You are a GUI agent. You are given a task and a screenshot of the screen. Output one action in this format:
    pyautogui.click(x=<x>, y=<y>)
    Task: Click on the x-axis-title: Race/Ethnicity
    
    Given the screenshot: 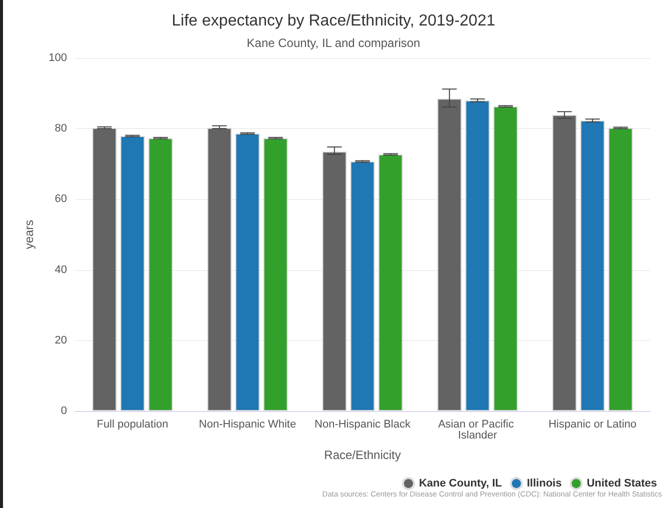 What is the action you would take?
    pyautogui.click(x=362, y=455)
    